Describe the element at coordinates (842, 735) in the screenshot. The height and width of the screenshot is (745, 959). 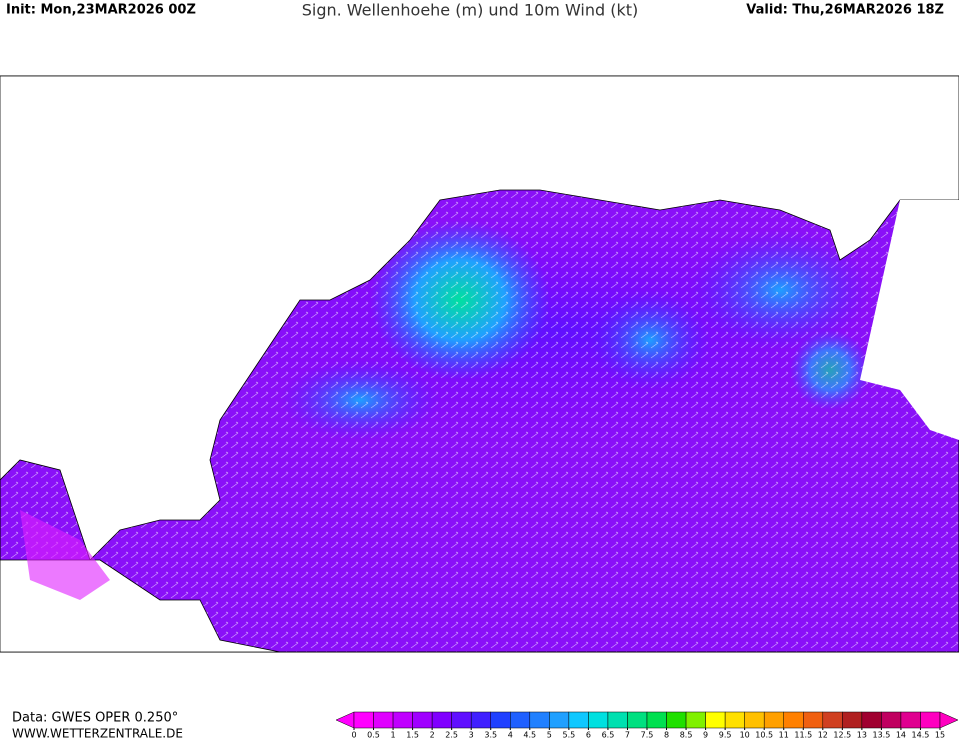
I see `legend-tick-label: 12.5` at that location.